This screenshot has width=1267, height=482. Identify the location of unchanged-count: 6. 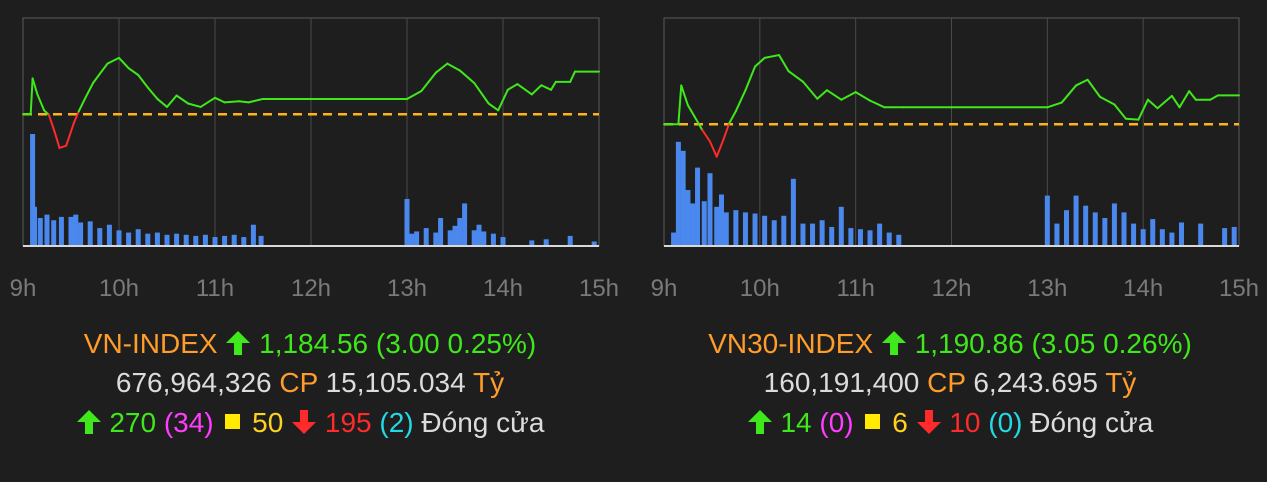
(900, 422).